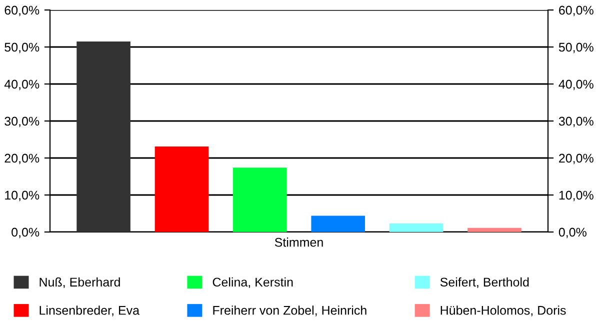 This screenshot has width=600, height=326. I want to click on text: 50,0%, so click(576, 48).